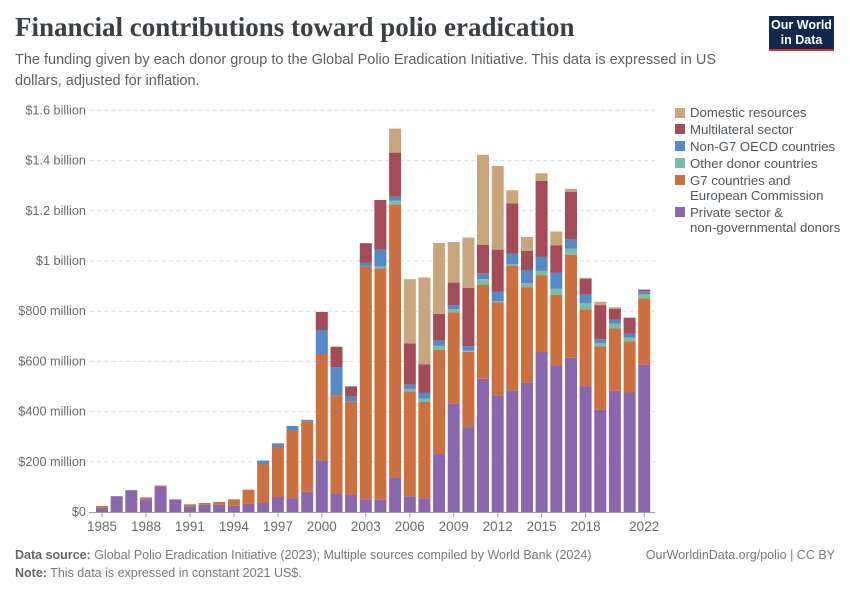 The width and height of the screenshot is (850, 600). Describe the element at coordinates (146, 526) in the screenshot. I see `svg-text: 1988` at that location.